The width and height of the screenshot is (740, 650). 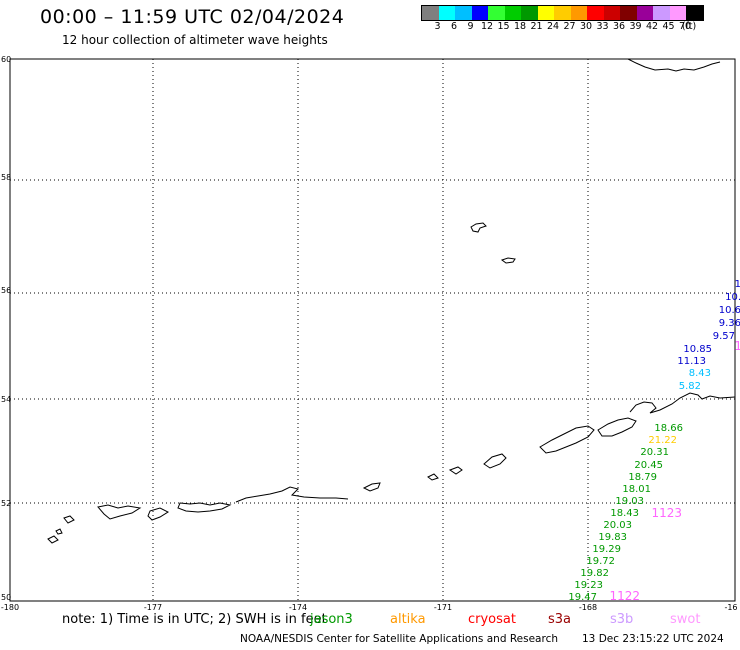 What do you see at coordinates (487, 26) in the screenshot?
I see `legend-label: 12` at bounding box center [487, 26].